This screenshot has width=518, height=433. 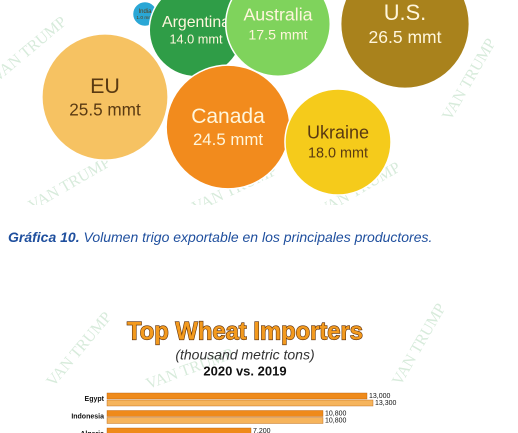 I want to click on bubble-value: 17.5 mmt, so click(x=277, y=35).